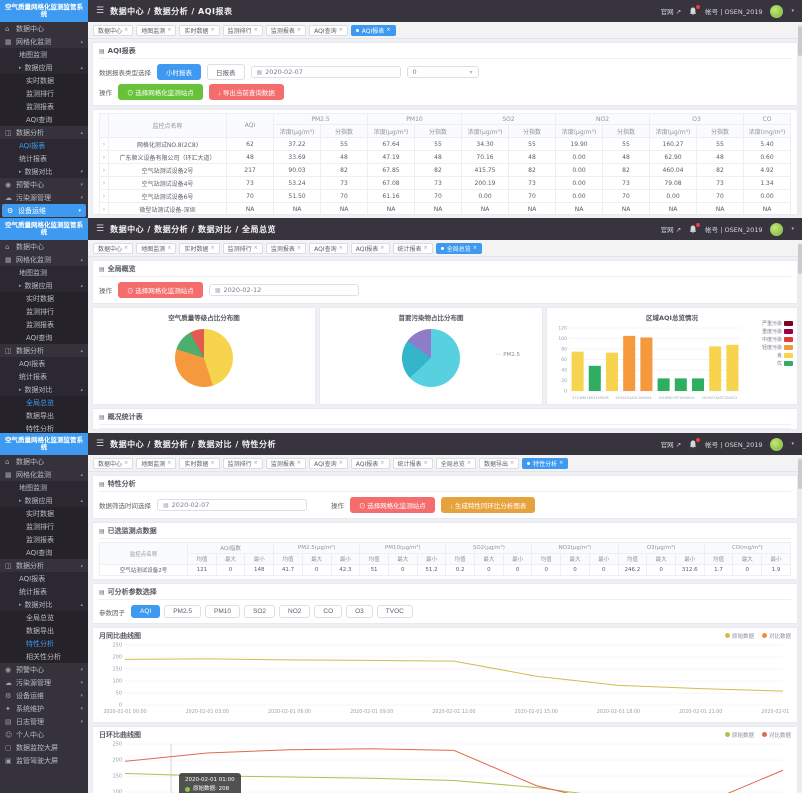  What do you see at coordinates (412, 248) in the screenshot?
I see `tab: 统计报表 ×` at bounding box center [412, 248].